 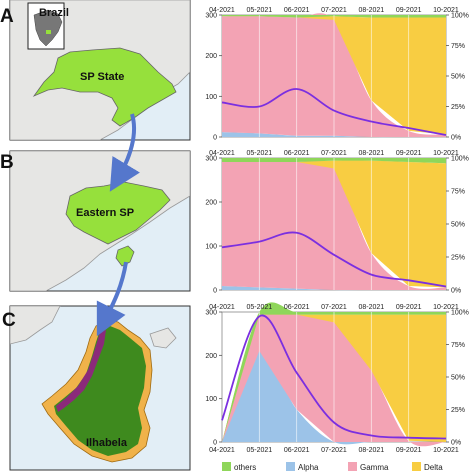 I want to click on panel-letter-a: A, so click(x=7, y=16).